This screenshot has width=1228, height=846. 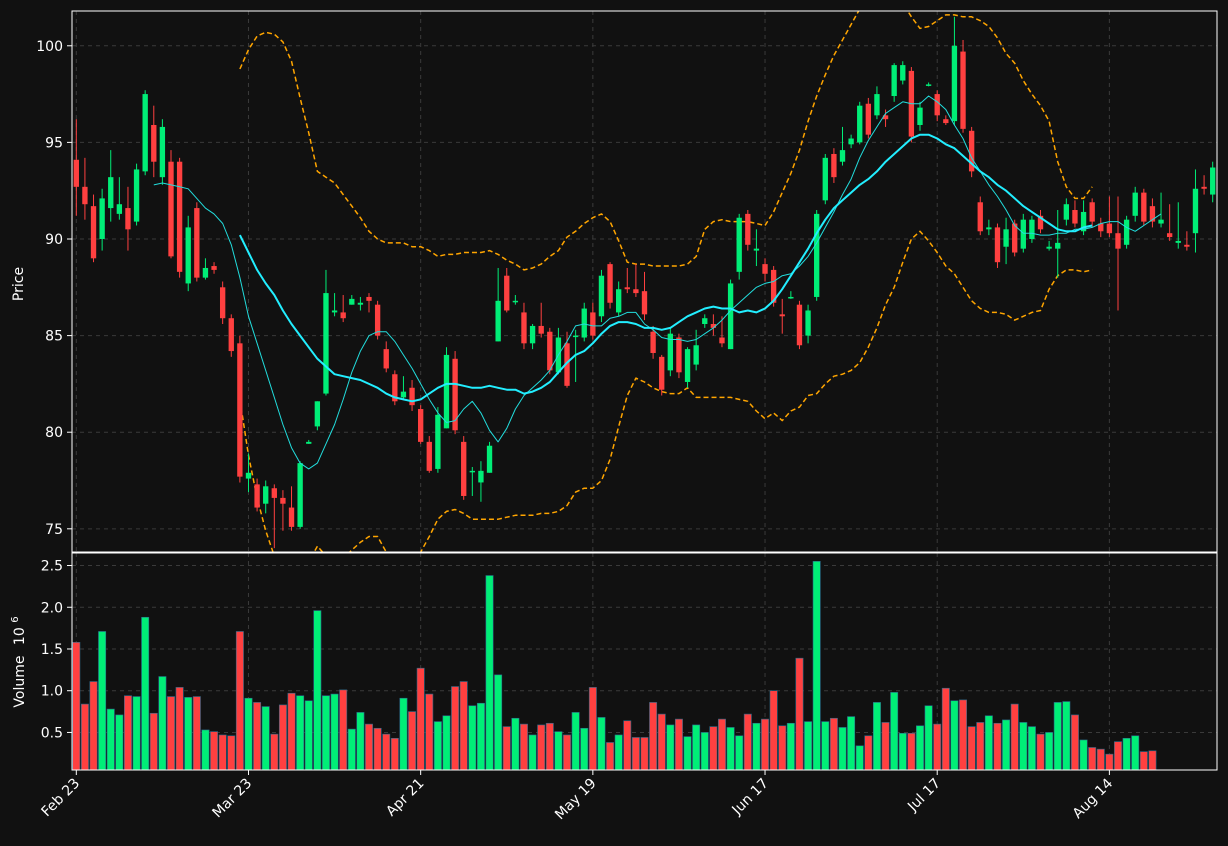 What do you see at coordinates (54, 530) in the screenshot?
I see `price-tick-label-0: 75` at bounding box center [54, 530].